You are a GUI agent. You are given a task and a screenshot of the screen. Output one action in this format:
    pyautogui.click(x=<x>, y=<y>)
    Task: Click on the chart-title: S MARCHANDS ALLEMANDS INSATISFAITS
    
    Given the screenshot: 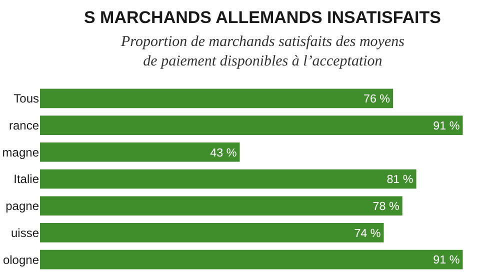 What is the action you would take?
    pyautogui.click(x=262, y=17)
    